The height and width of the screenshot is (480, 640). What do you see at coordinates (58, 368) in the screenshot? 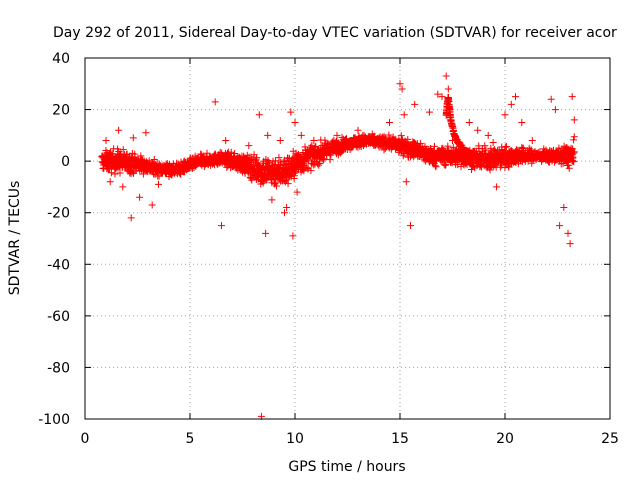
I see `y-tick-label: -80` at bounding box center [58, 368].